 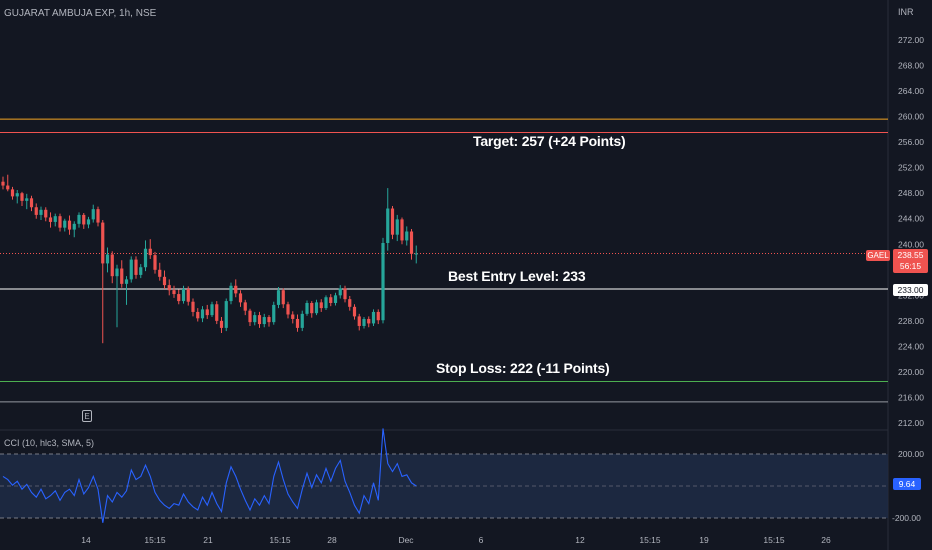 I want to click on cci-line, so click(x=209, y=475).